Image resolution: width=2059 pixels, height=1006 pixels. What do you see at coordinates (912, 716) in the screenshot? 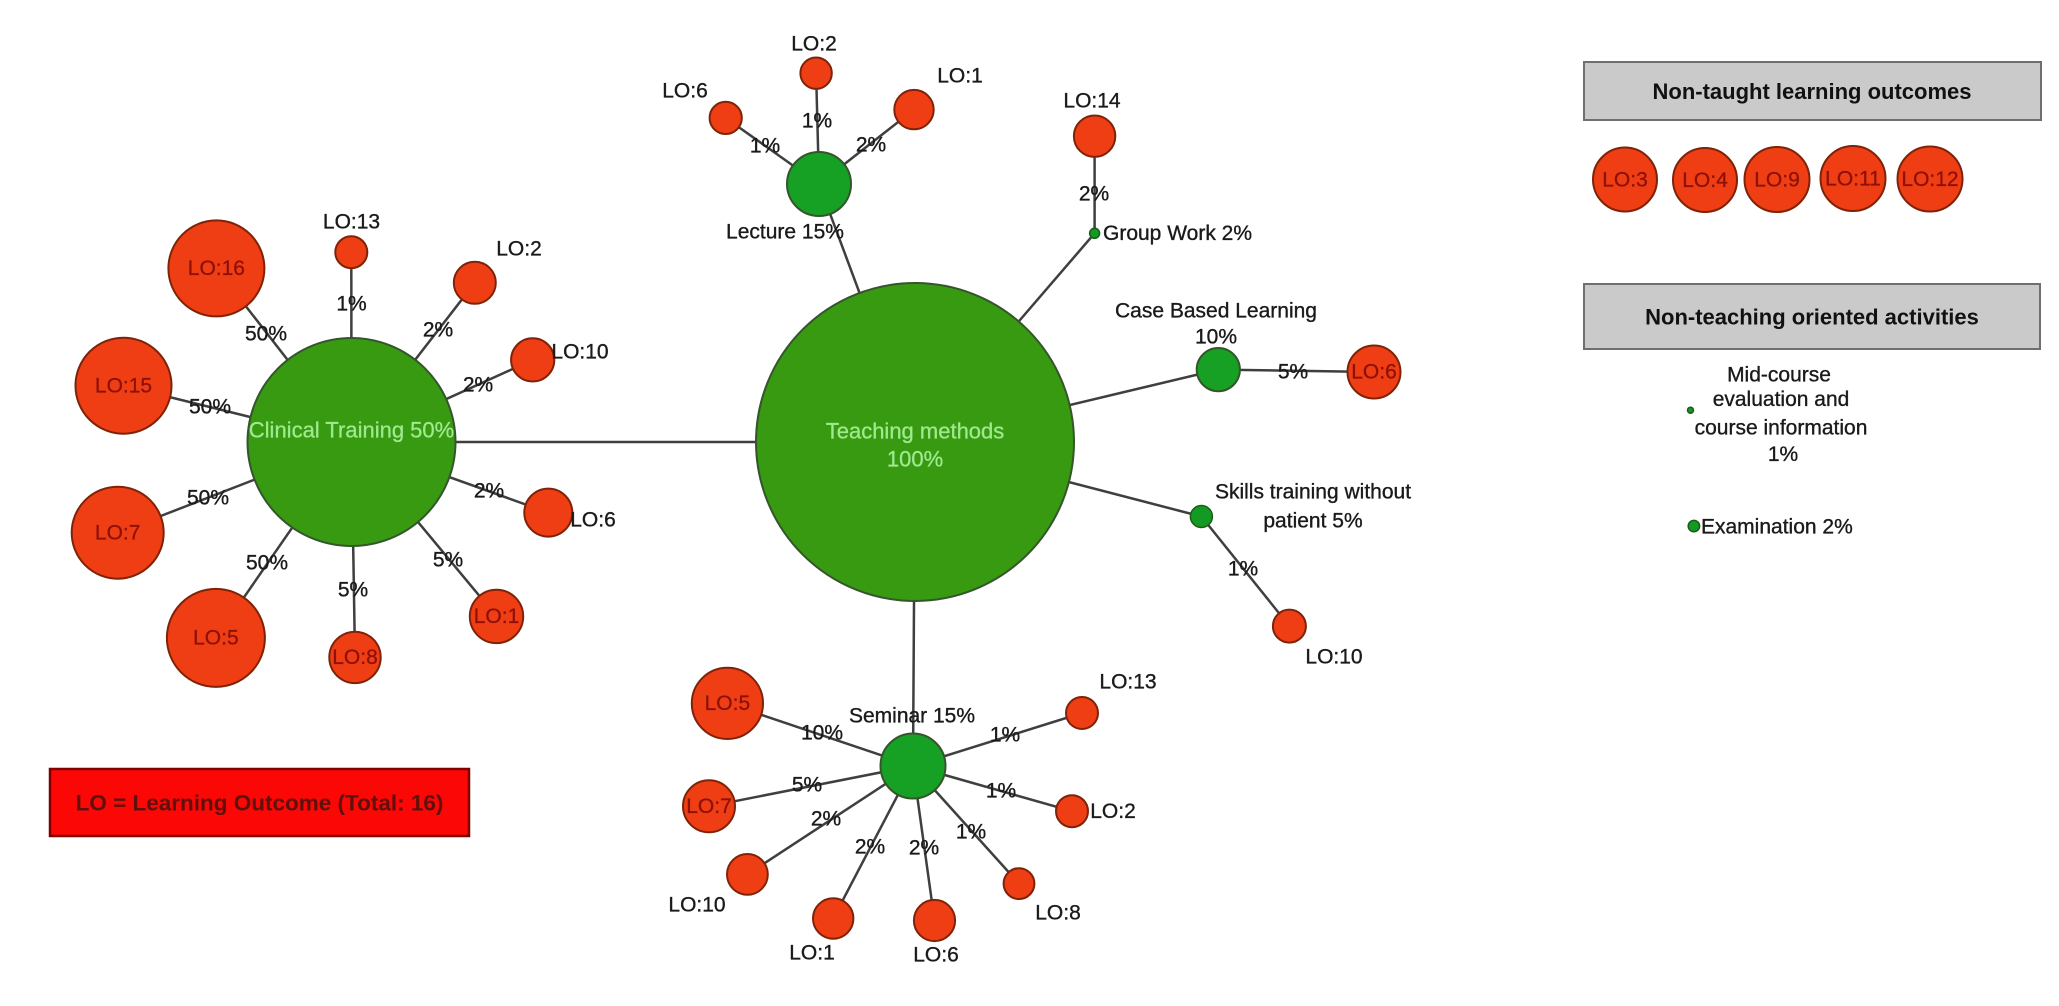
I see `svg-text: Seminar 15%` at bounding box center [912, 716].